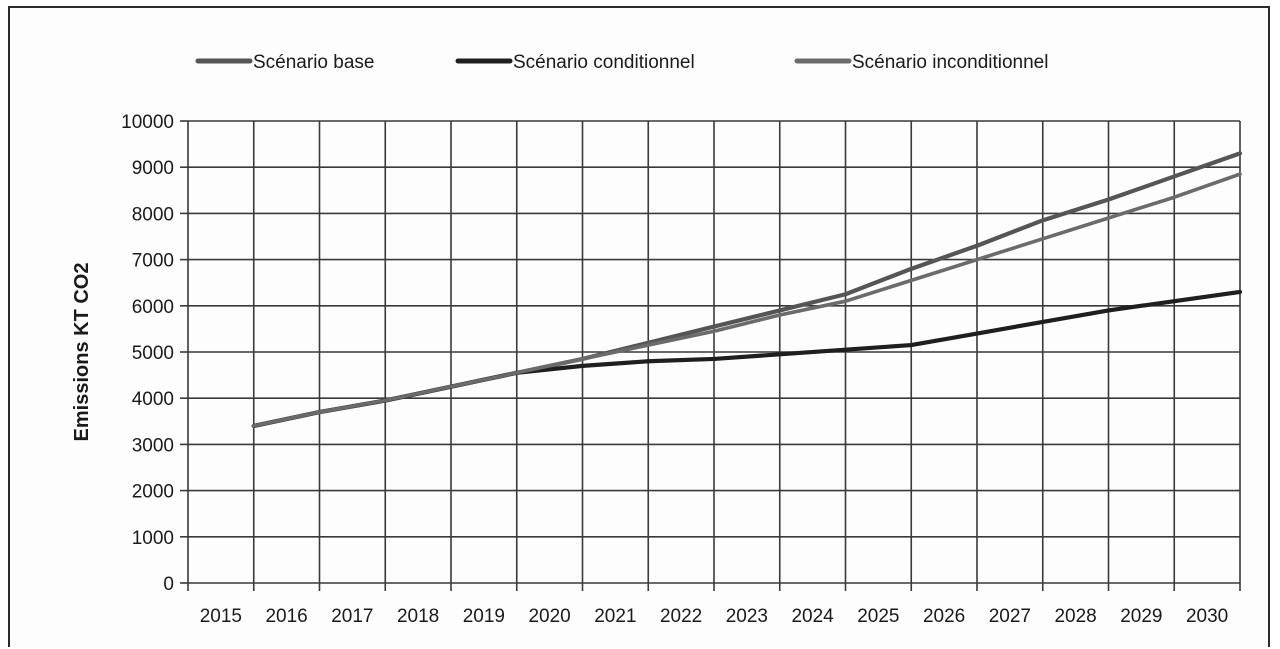 The height and width of the screenshot is (649, 1280). I want to click on x-tick-label: 2030, so click(1207, 616).